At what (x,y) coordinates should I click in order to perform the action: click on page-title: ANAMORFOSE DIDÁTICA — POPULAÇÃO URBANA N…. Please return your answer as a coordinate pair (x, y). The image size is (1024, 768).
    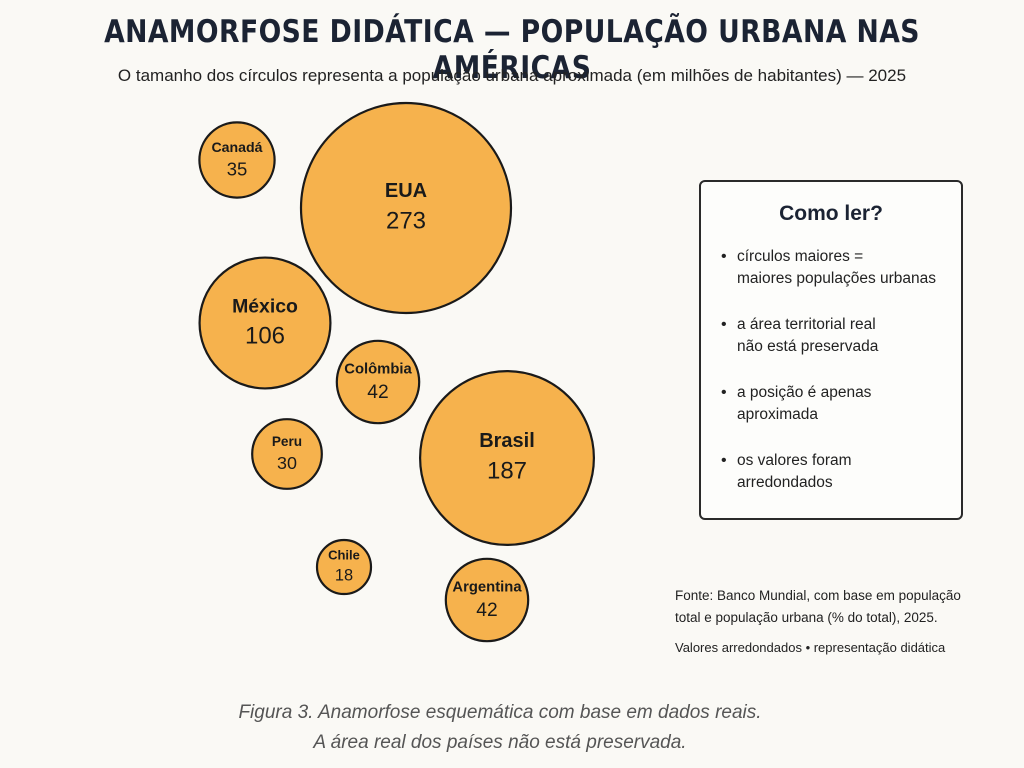
    Looking at the image, I should click on (512, 50).